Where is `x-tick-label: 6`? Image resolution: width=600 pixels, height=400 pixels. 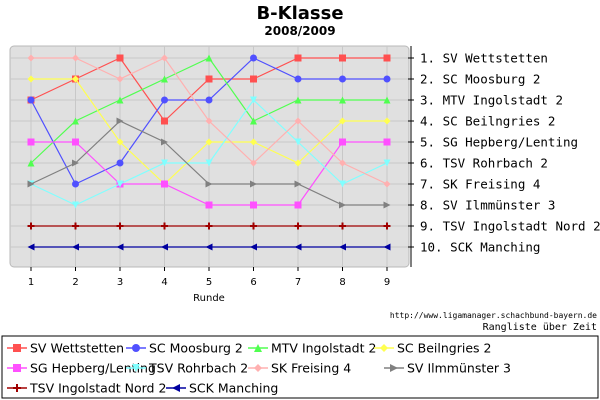
x-tick-label: 6 is located at coordinates (253, 282).